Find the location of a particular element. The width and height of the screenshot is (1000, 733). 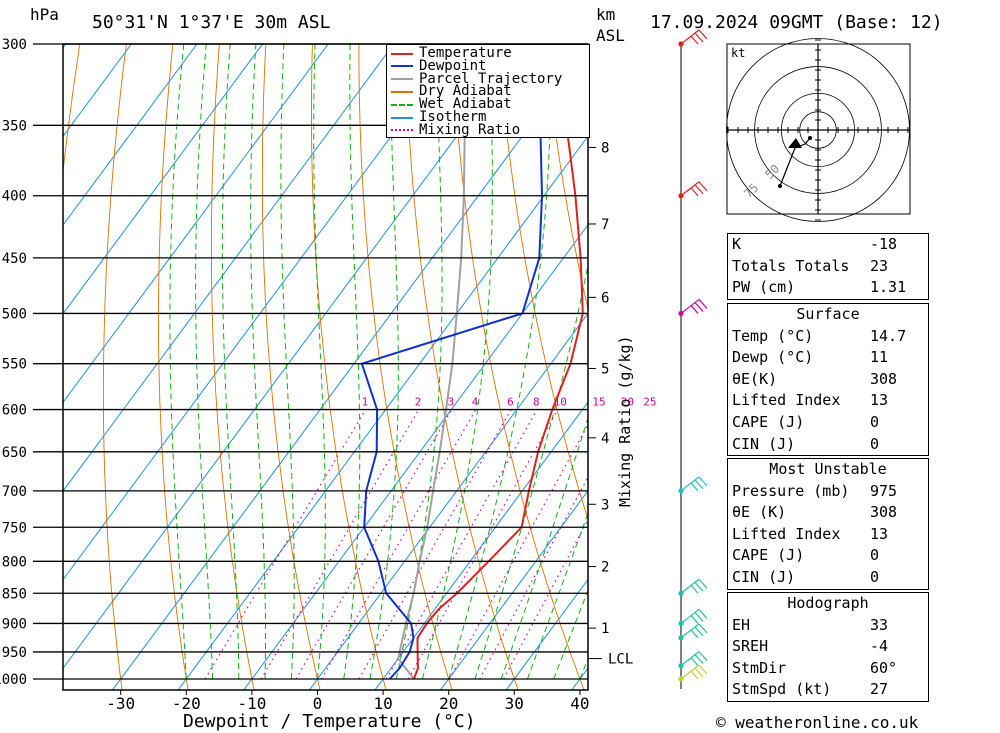

datetime-title: 17.09.2024 09GMT (Base: 12) is located at coordinates (796, 22).